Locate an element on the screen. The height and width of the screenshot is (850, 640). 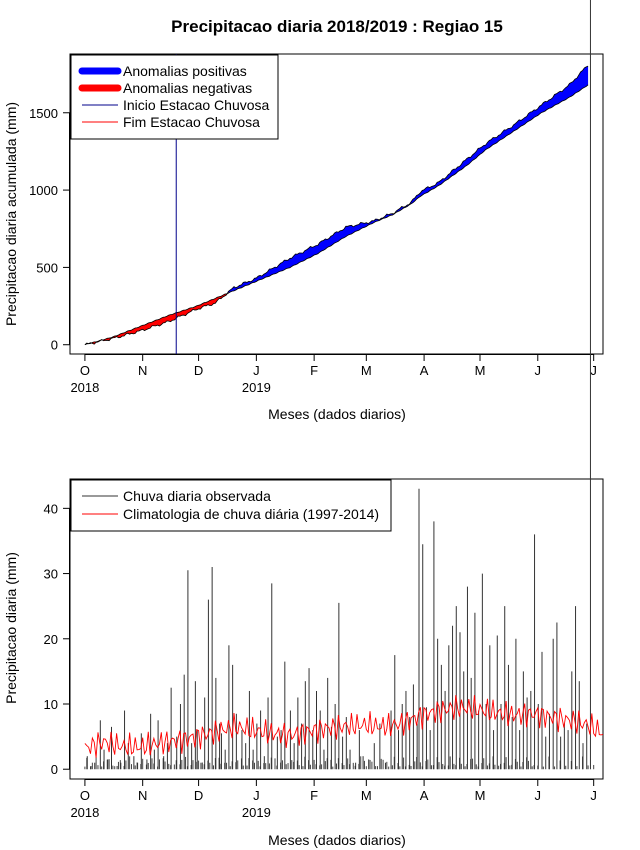
top-y-tick-label: 0 is located at coordinates (54, 345).